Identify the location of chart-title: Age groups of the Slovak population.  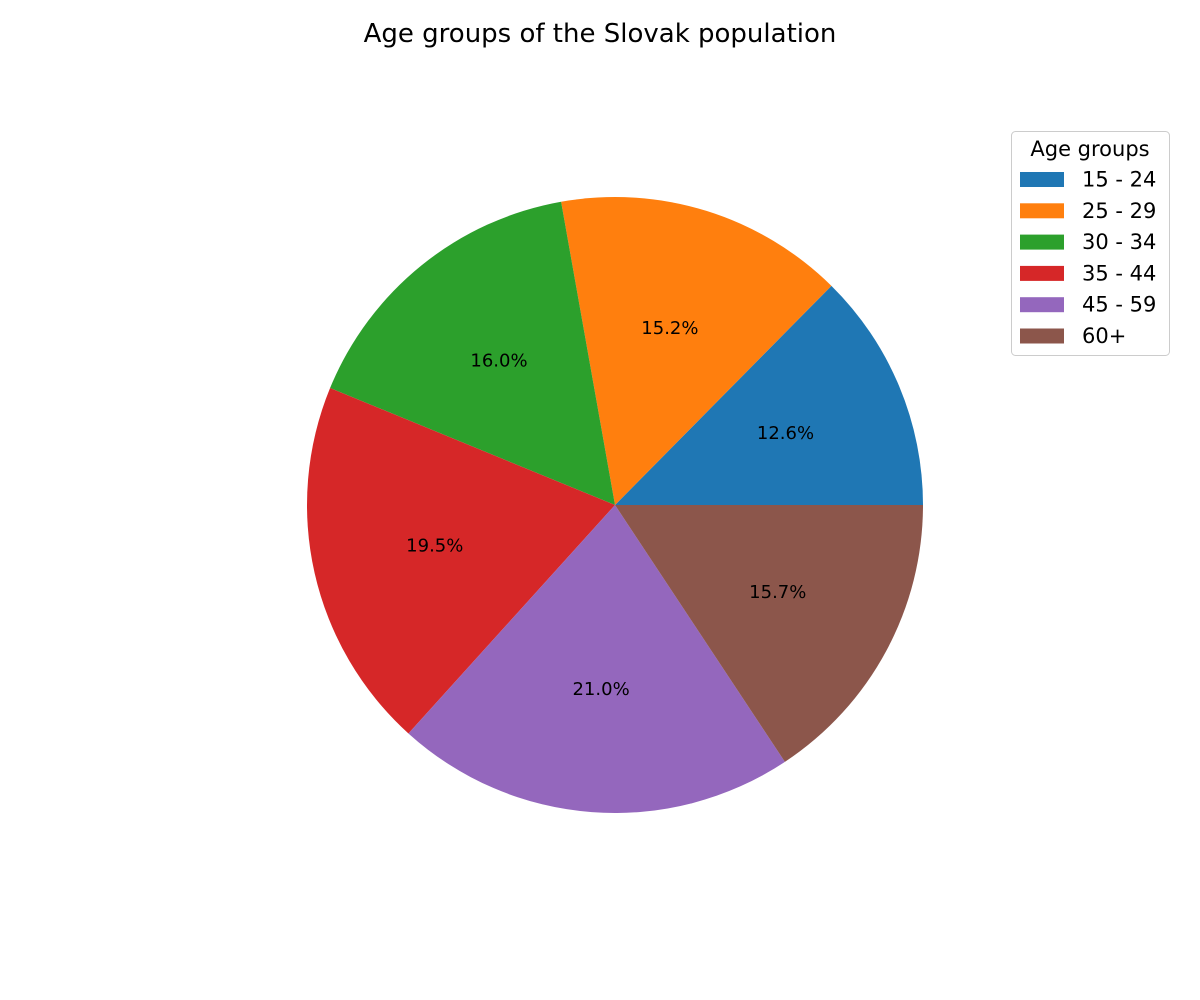
(600, 34).